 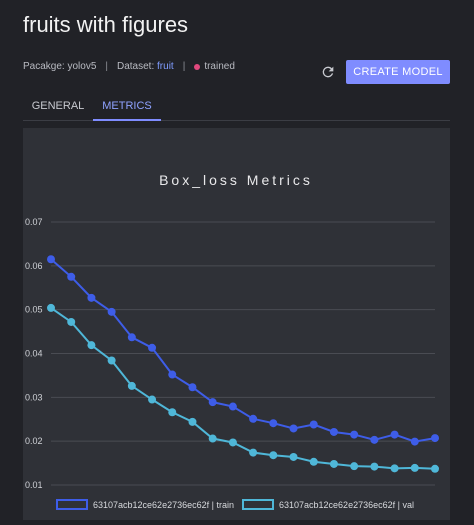 What do you see at coordinates (58, 106) in the screenshot?
I see `tab-general: GENERAL` at bounding box center [58, 106].